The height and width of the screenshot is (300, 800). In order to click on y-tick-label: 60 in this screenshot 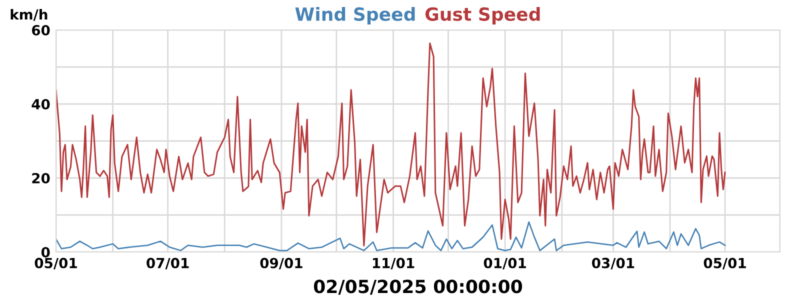, I will do `click(41, 30)`.